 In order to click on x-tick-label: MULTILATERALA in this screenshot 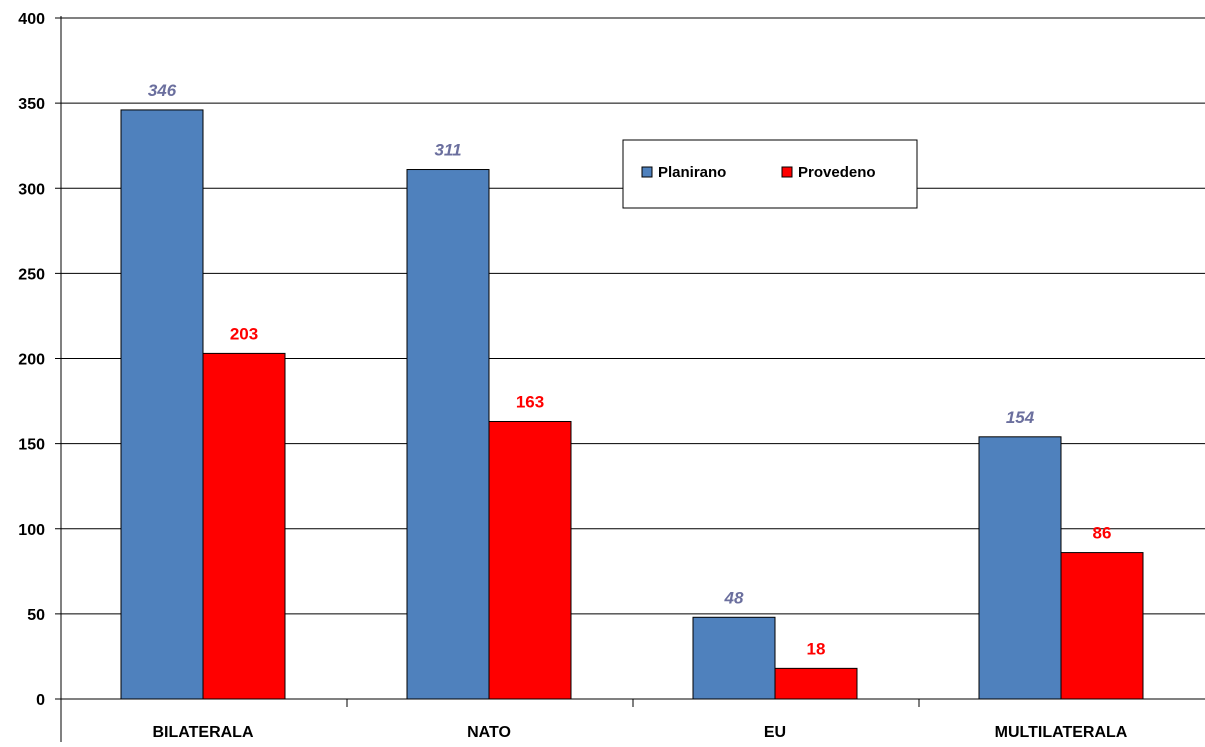, I will do `click(1061, 732)`.